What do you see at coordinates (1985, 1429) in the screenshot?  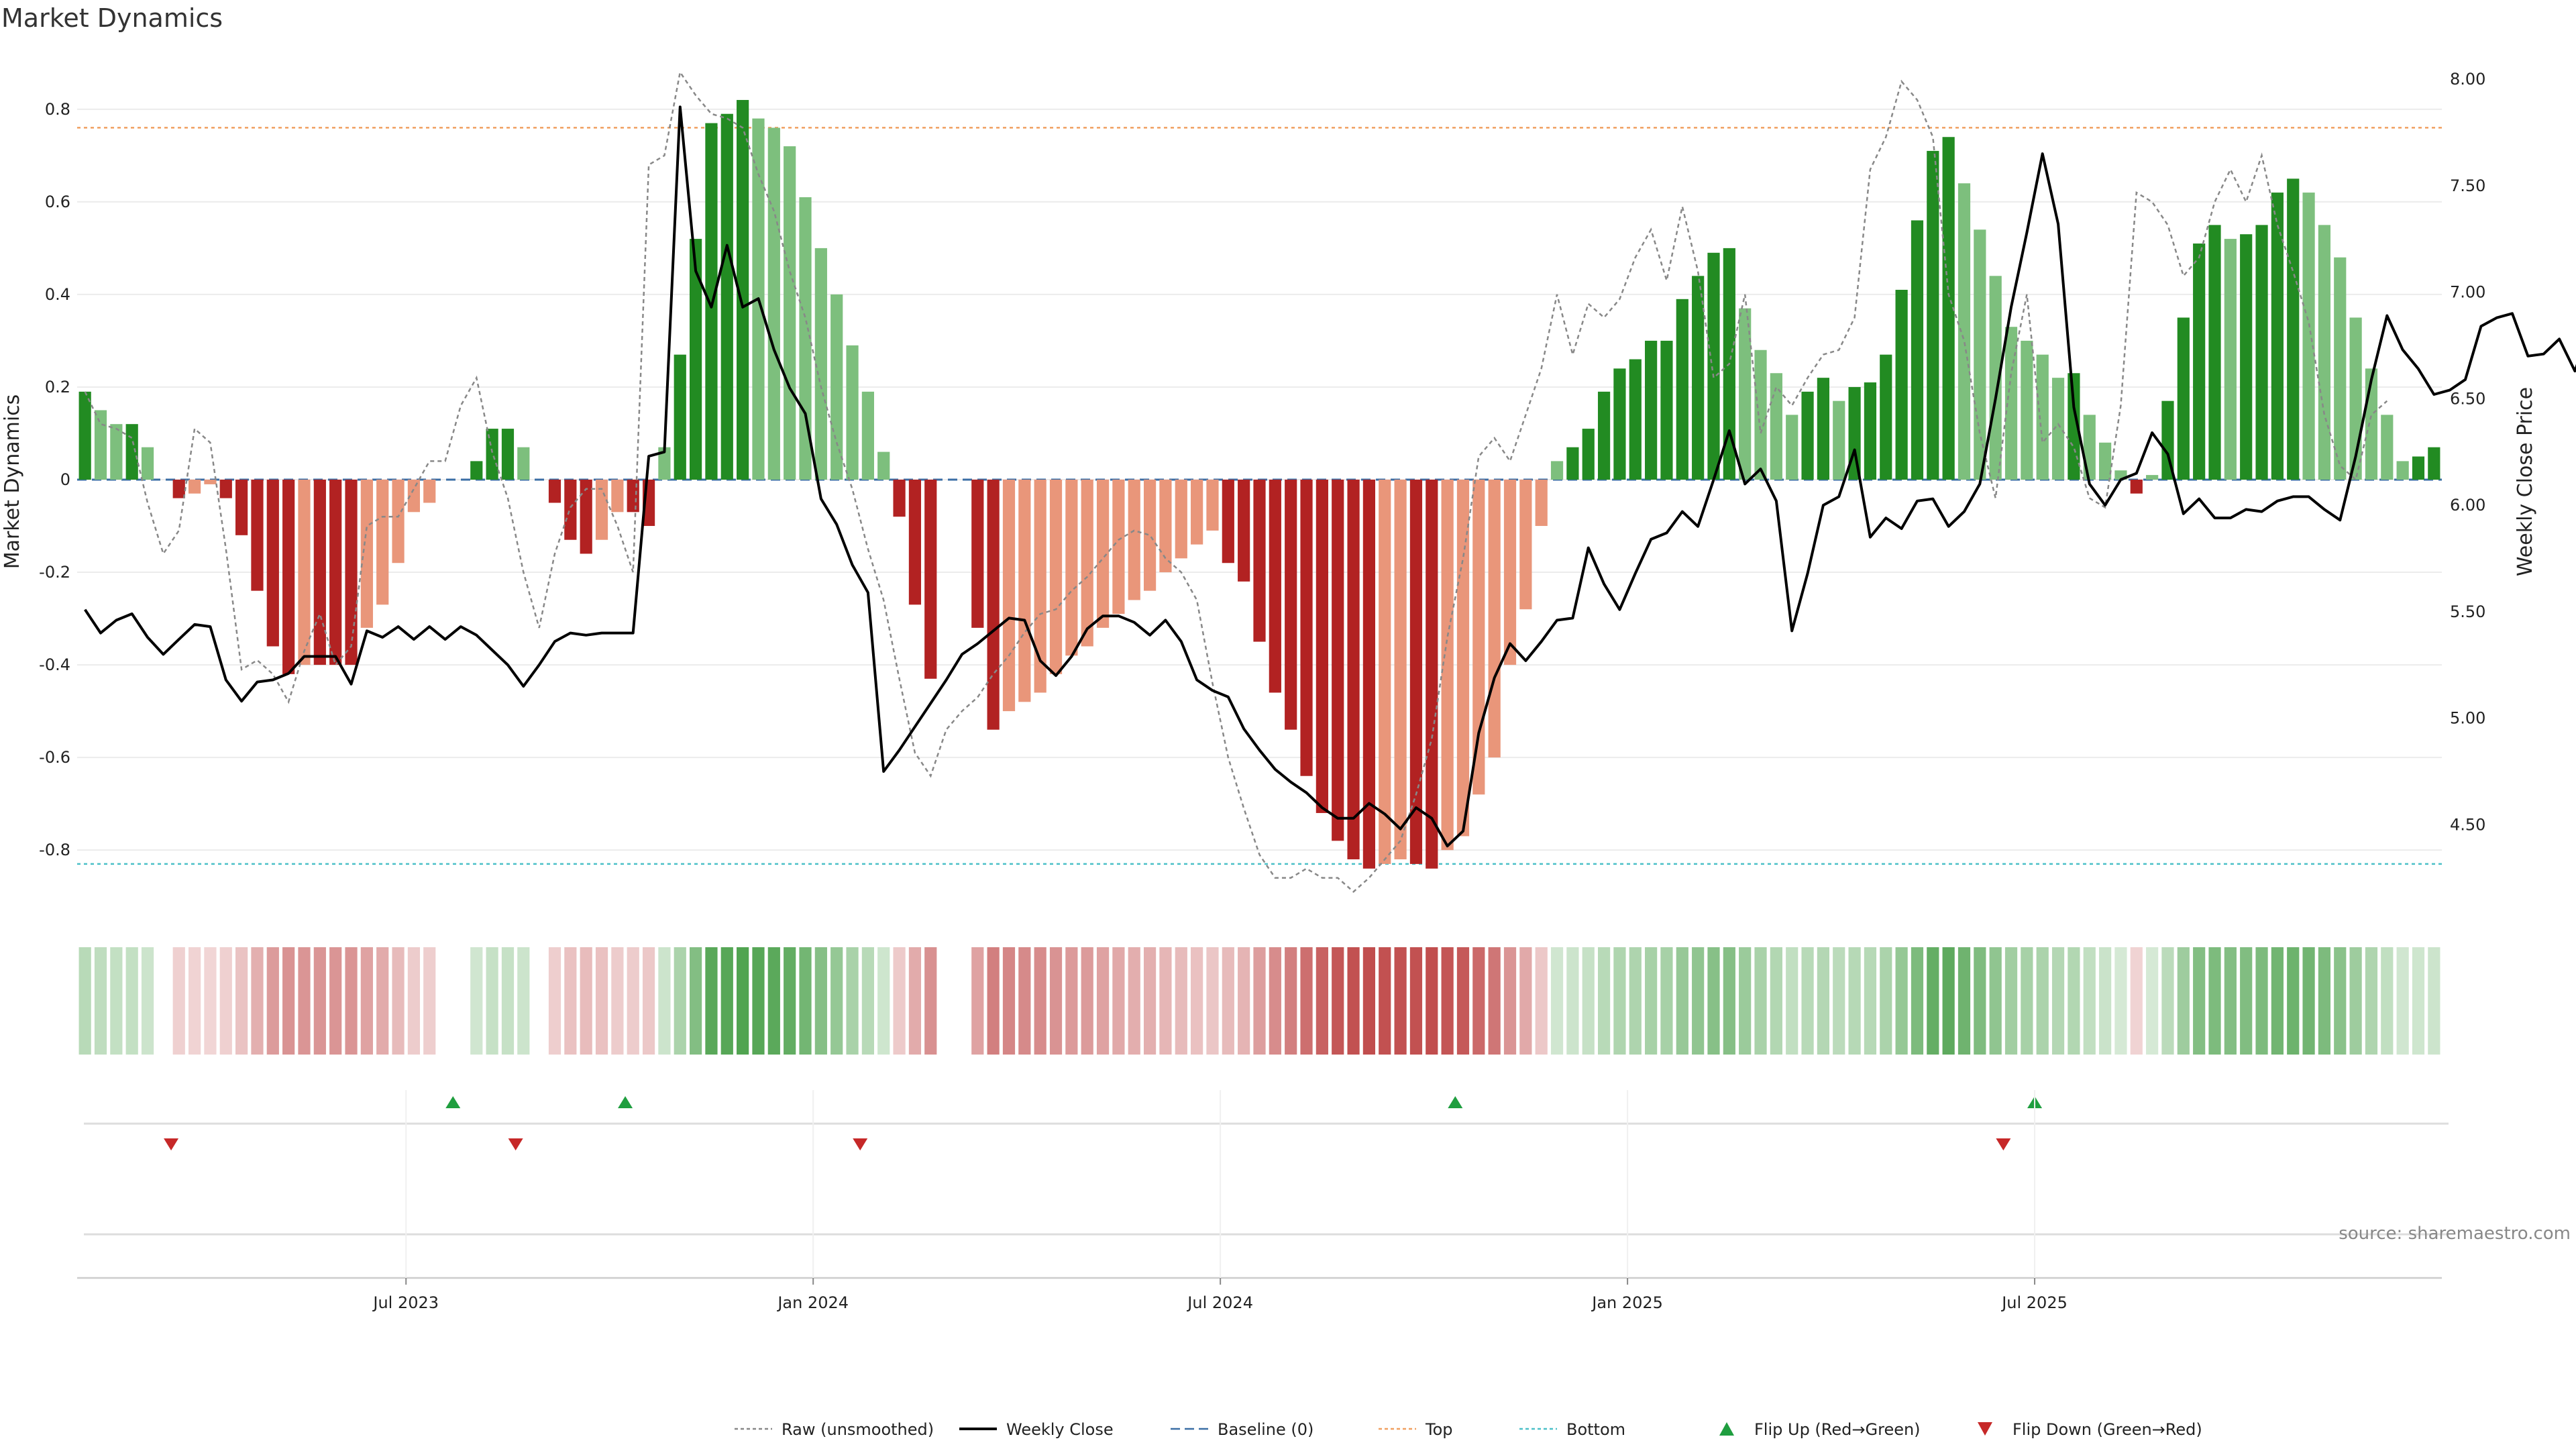 I see `legend-swatch` at bounding box center [1985, 1429].